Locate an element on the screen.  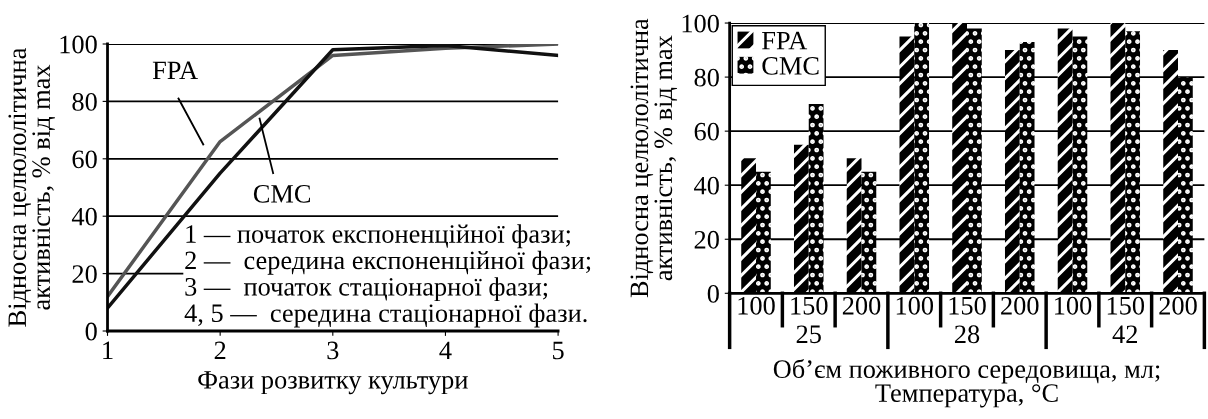
series-label: CMC is located at coordinates (281, 193).